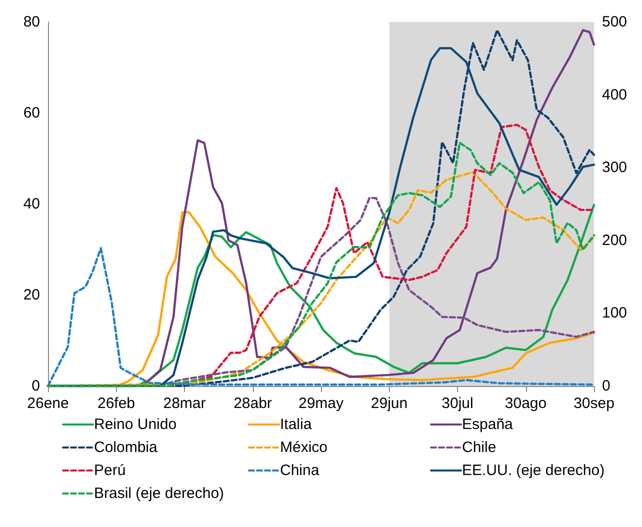 The image size is (642, 527). Describe the element at coordinates (615, 313) in the screenshot. I see `y2-tick-label: 100` at that location.